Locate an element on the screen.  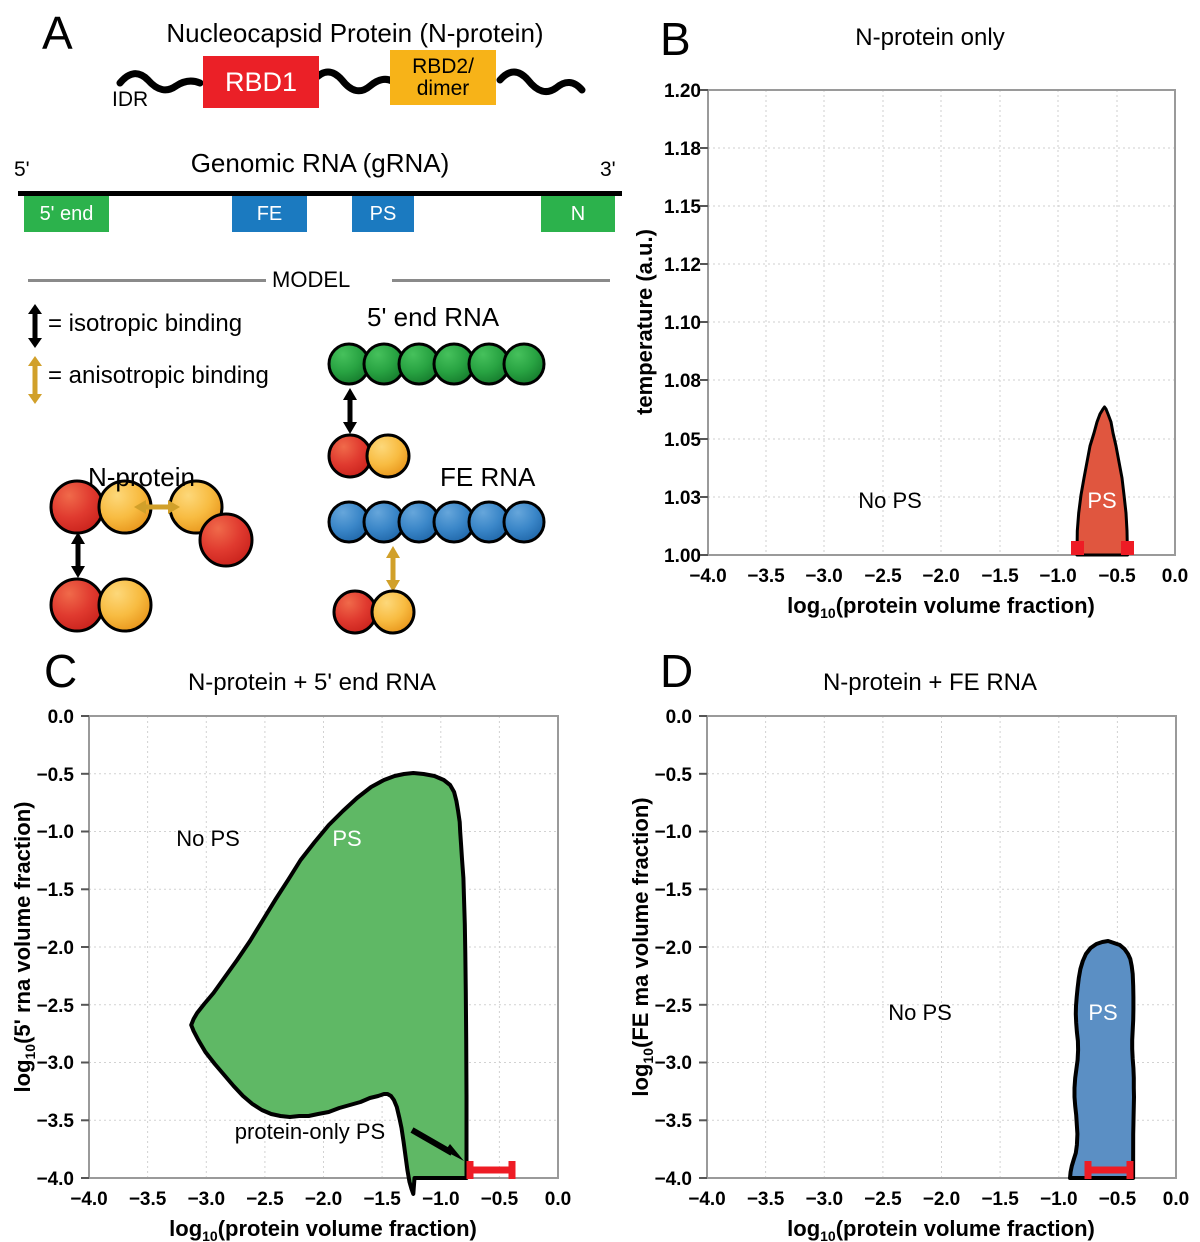
legend-anisotropic-label: = anisotropic binding is located at coordinates (158, 375).